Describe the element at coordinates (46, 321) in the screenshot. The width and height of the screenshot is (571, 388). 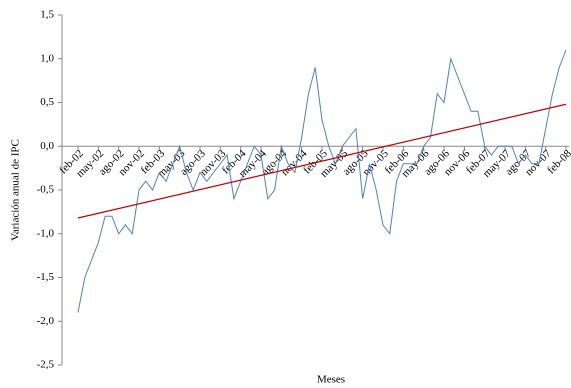
I see `y-tick-label: -2,0` at that location.